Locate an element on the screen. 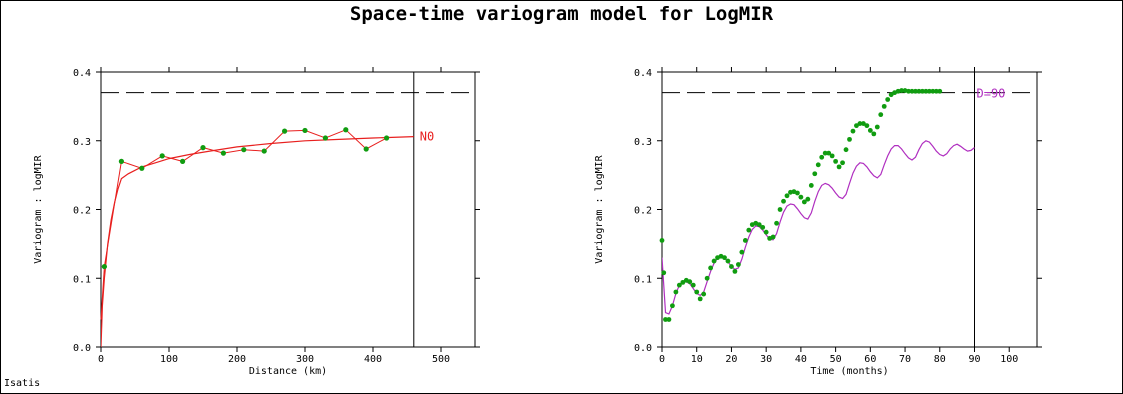 This screenshot has width=1123, height=394. experimental-line is located at coordinates (243, 224).